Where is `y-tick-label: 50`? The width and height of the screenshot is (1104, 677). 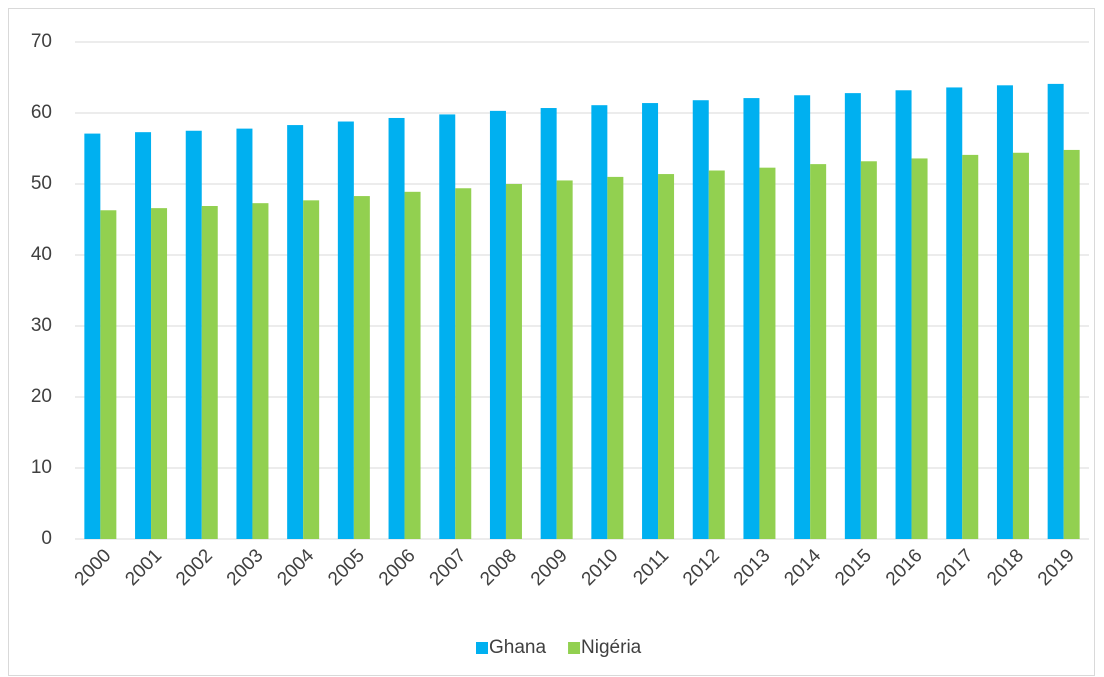
y-tick-label: 50 is located at coordinates (41, 183).